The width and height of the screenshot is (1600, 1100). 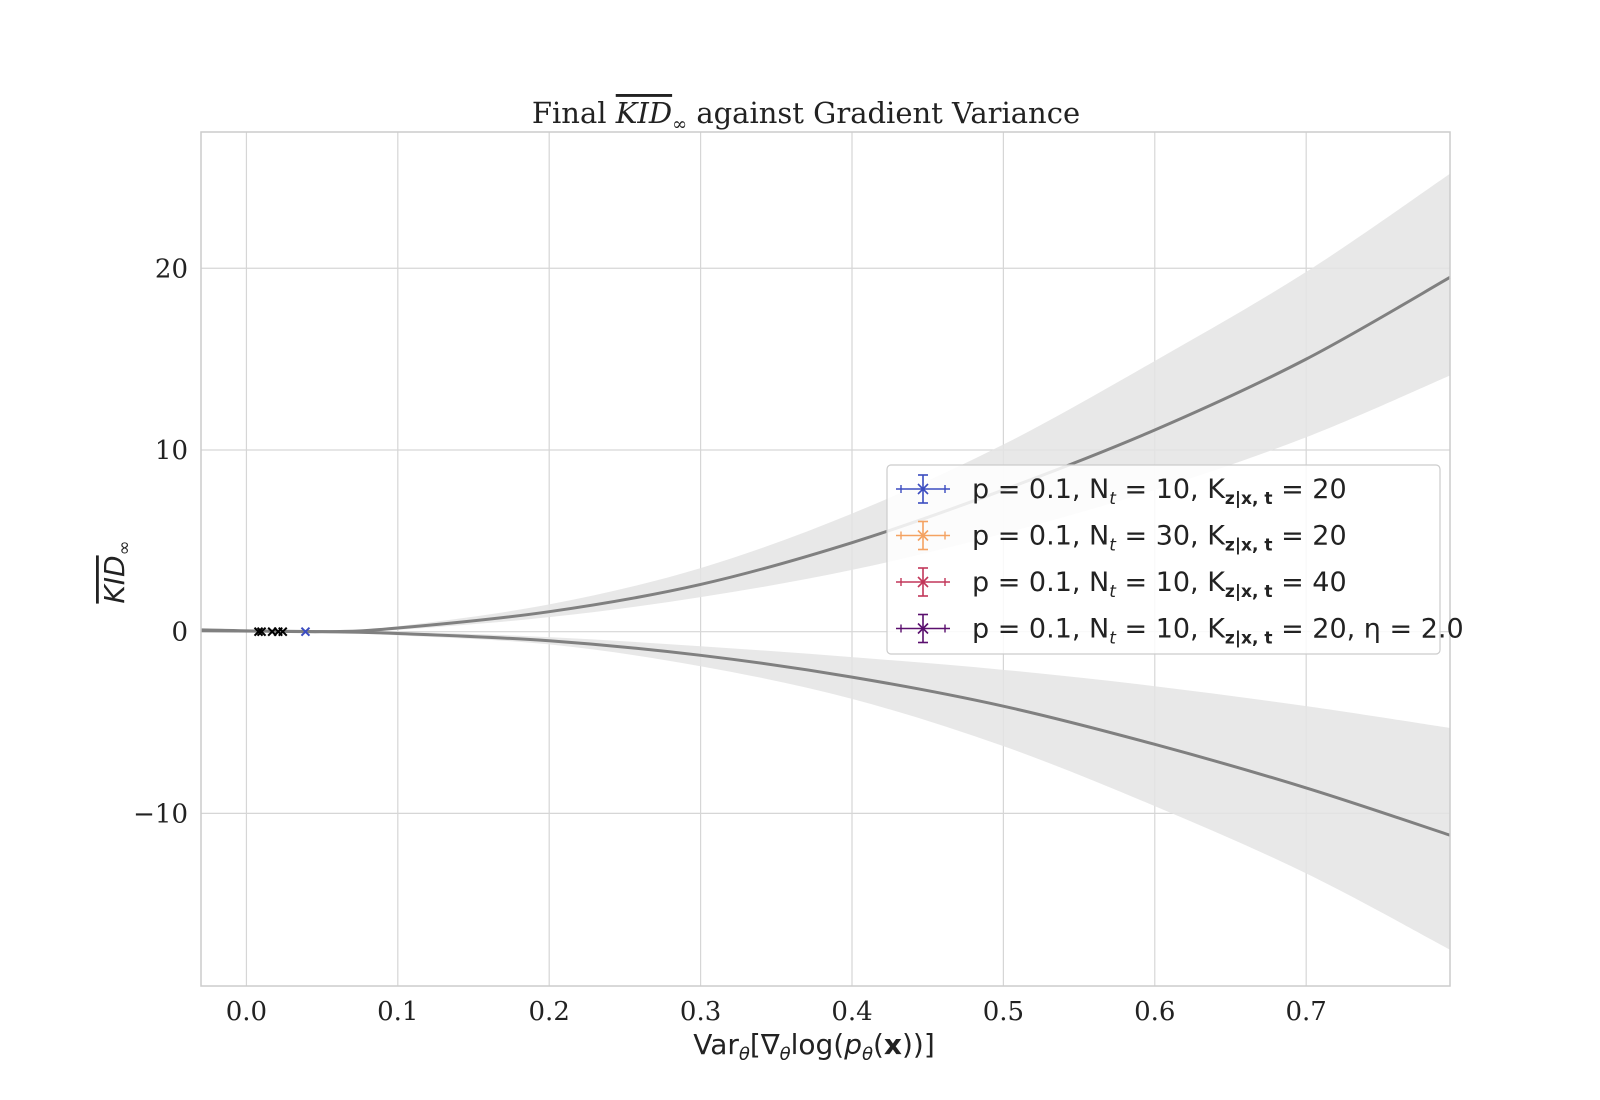 I want to click on legend-entry: p = 0.1, Nt = 10, Kz|x, t = 40, so click(x=1121, y=584).